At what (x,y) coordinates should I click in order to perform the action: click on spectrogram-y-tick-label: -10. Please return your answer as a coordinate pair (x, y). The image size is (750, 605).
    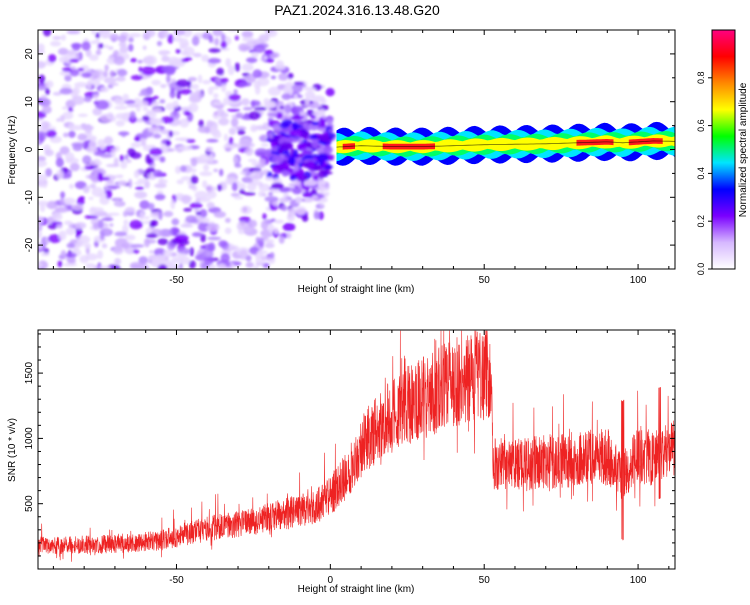
    Looking at the image, I should click on (29, 197).